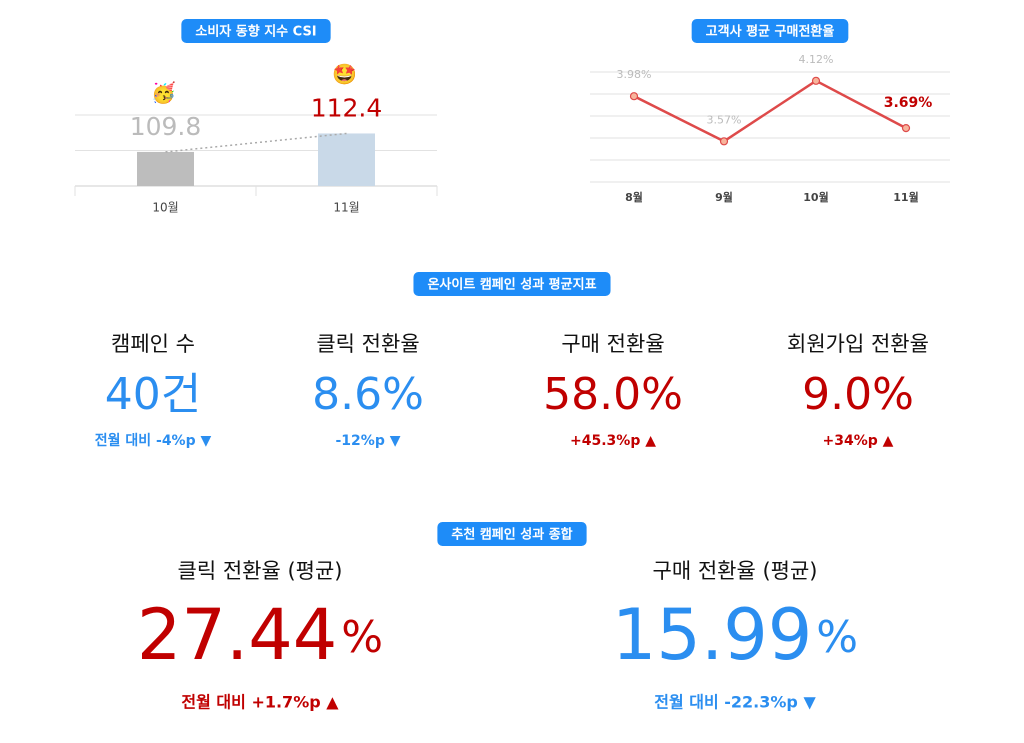 The height and width of the screenshot is (743, 1024). What do you see at coordinates (153, 440) in the screenshot?
I see `kpi-change: 전월 대비 -4%p ▼` at bounding box center [153, 440].